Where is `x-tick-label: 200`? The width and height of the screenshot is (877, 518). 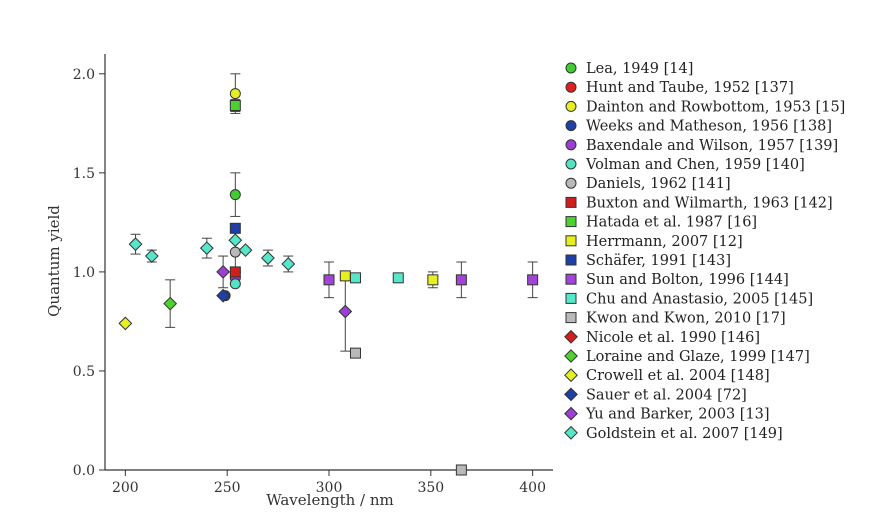 x-tick-label: 200 is located at coordinates (125, 488).